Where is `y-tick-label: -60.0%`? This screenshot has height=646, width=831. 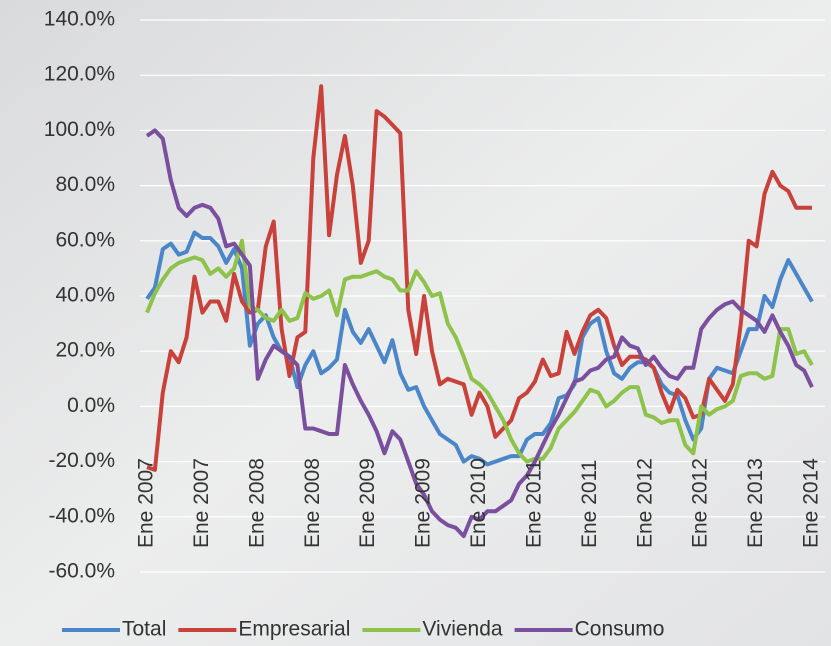 y-tick-label: -60.0% is located at coordinates (81, 571).